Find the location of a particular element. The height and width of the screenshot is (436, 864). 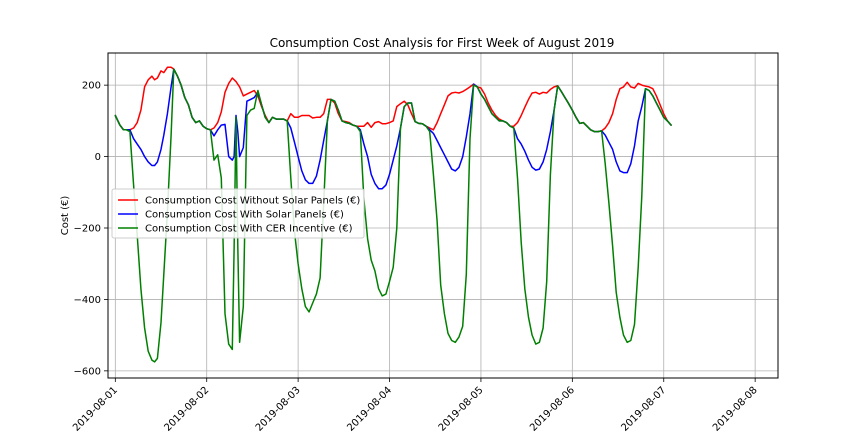

y-tick-label: 200 is located at coordinates (91, 86).